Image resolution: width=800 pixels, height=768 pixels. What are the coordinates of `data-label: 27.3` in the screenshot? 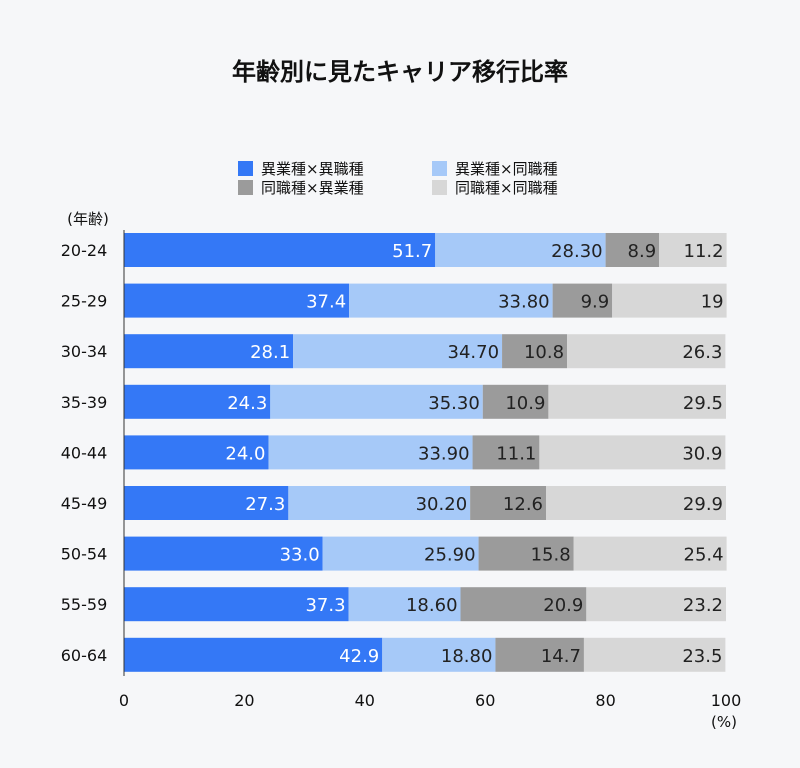 It's located at (265, 504).